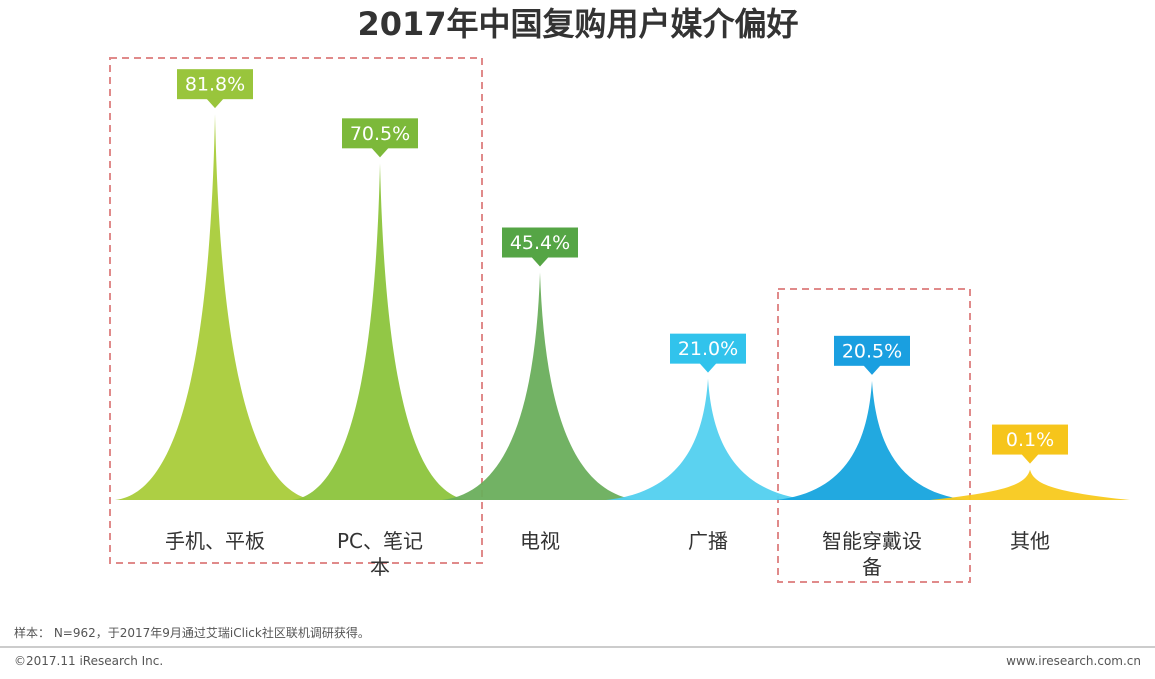  What do you see at coordinates (540, 541) in the screenshot?
I see `category-label: 电视` at bounding box center [540, 541].